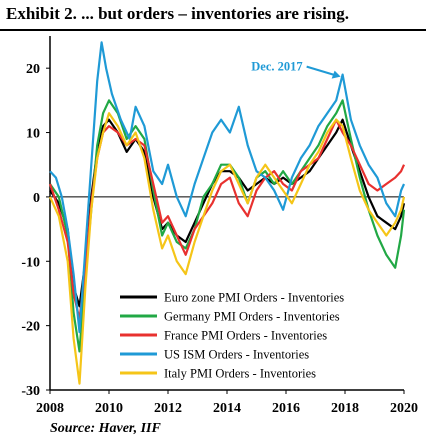  I want to click on legend-label-3: France PMI Orders - Inventories, so click(245, 336).